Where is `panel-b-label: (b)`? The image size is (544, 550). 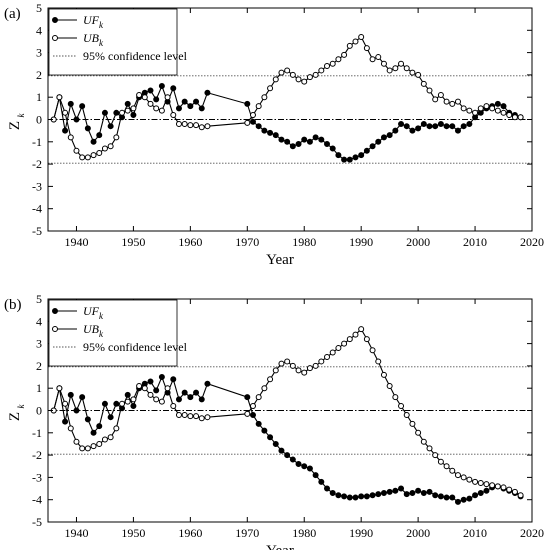 panel-b-label: (b) is located at coordinates (13, 305).